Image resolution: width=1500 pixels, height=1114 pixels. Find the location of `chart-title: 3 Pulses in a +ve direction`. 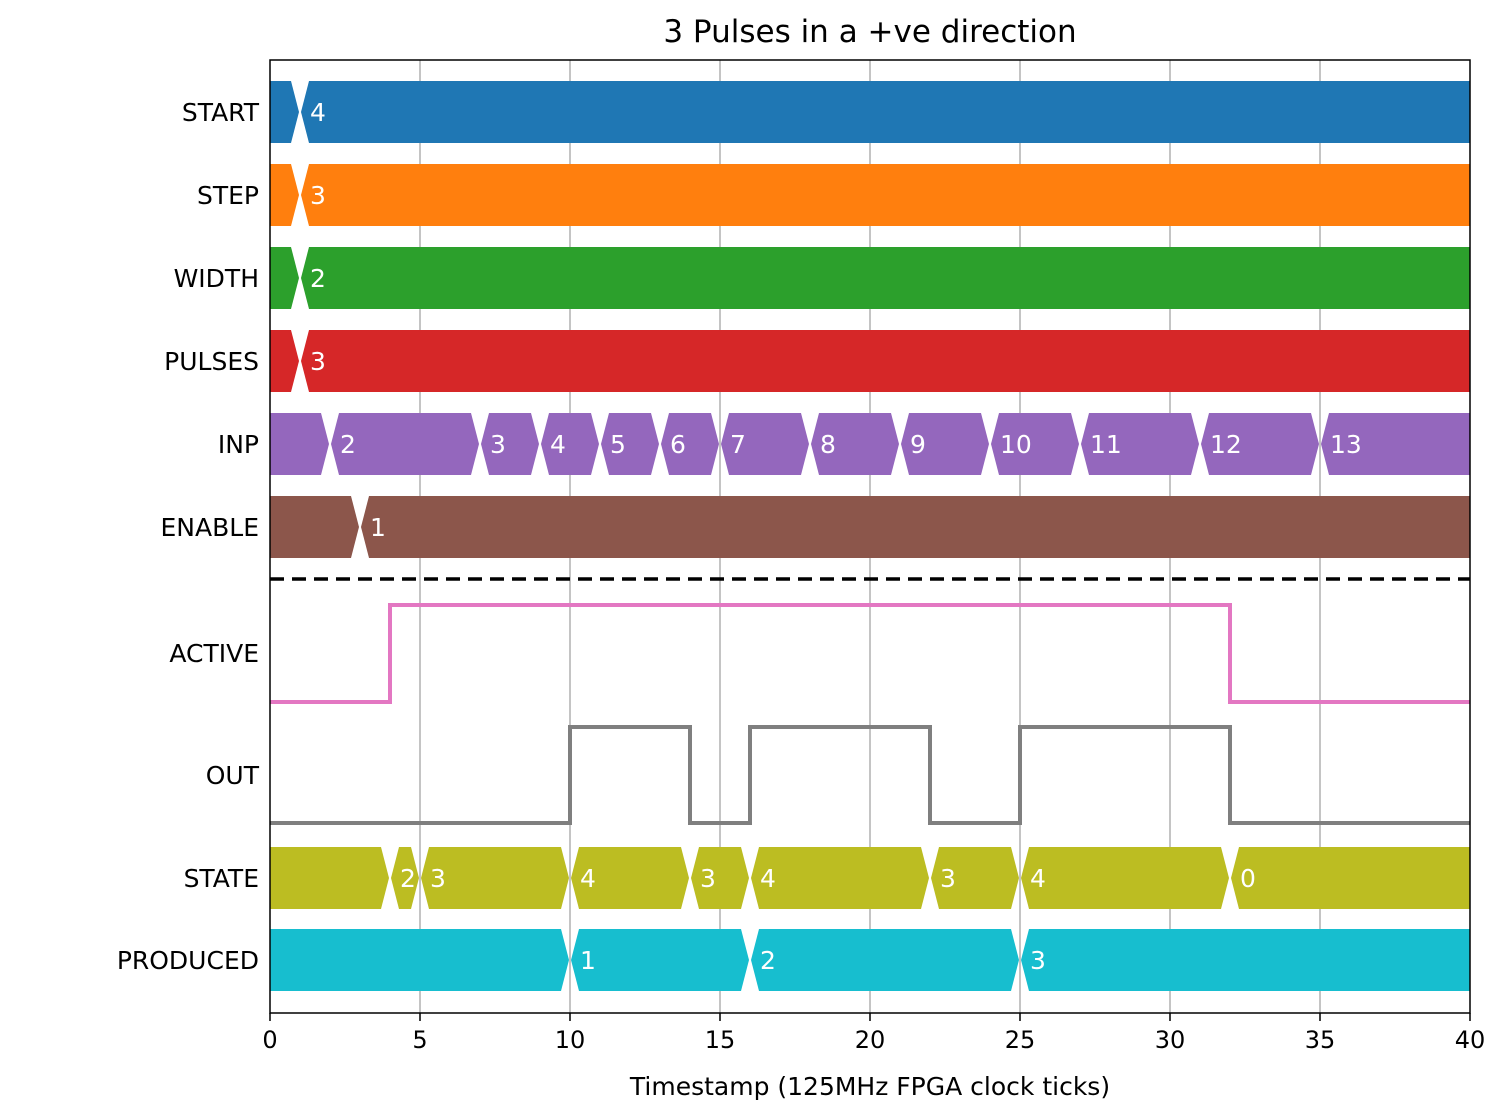

chart-title: 3 Pulses in a +ve direction is located at coordinates (869, 32).